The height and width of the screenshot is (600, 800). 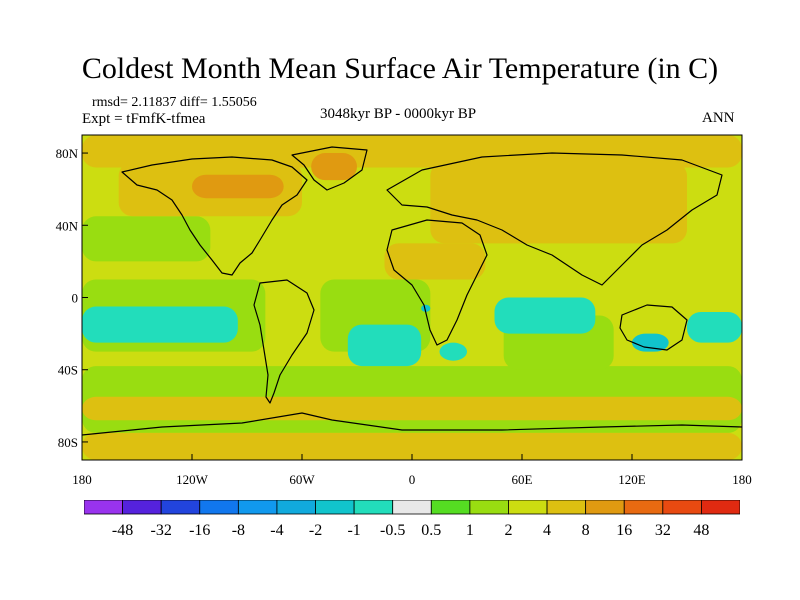 What do you see at coordinates (315, 530) in the screenshot?
I see `colorbar-label: -2` at bounding box center [315, 530].